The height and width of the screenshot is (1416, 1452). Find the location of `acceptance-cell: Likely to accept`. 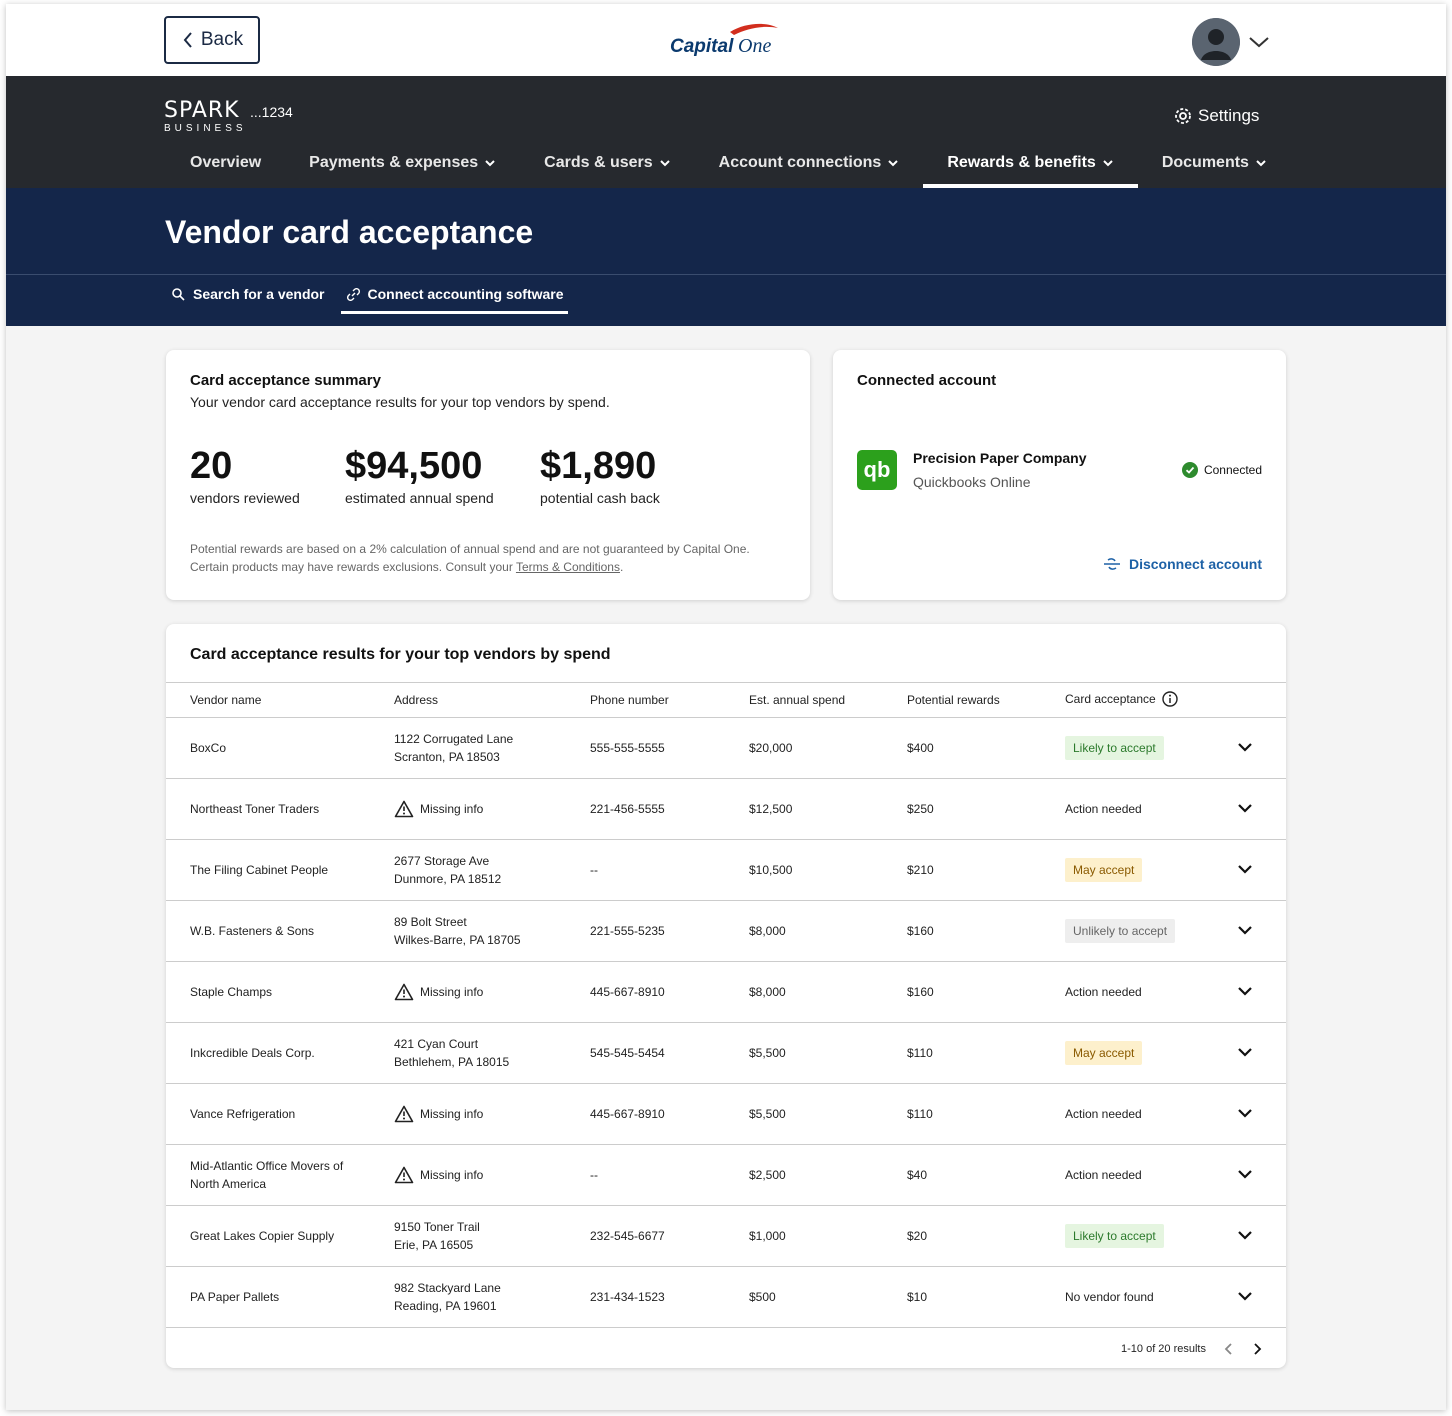

acceptance-cell: Likely to accept is located at coordinates (1114, 748).